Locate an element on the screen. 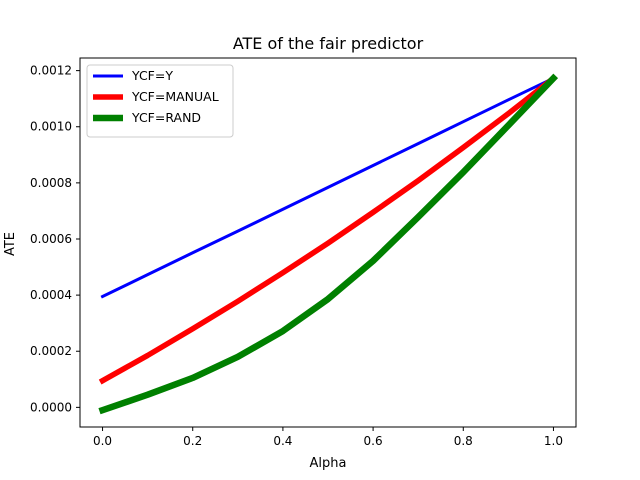 The width and height of the screenshot is (640, 480). legend: YCF=Y YCF=MANUAL YCF=RAND is located at coordinates (160, 101).